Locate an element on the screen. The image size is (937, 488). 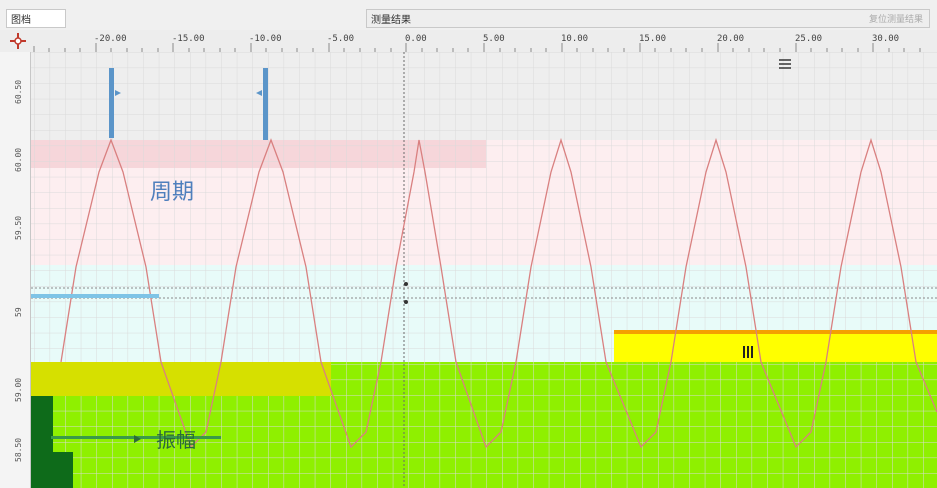
vruler-tick: 59 is located at coordinates (18, 312).